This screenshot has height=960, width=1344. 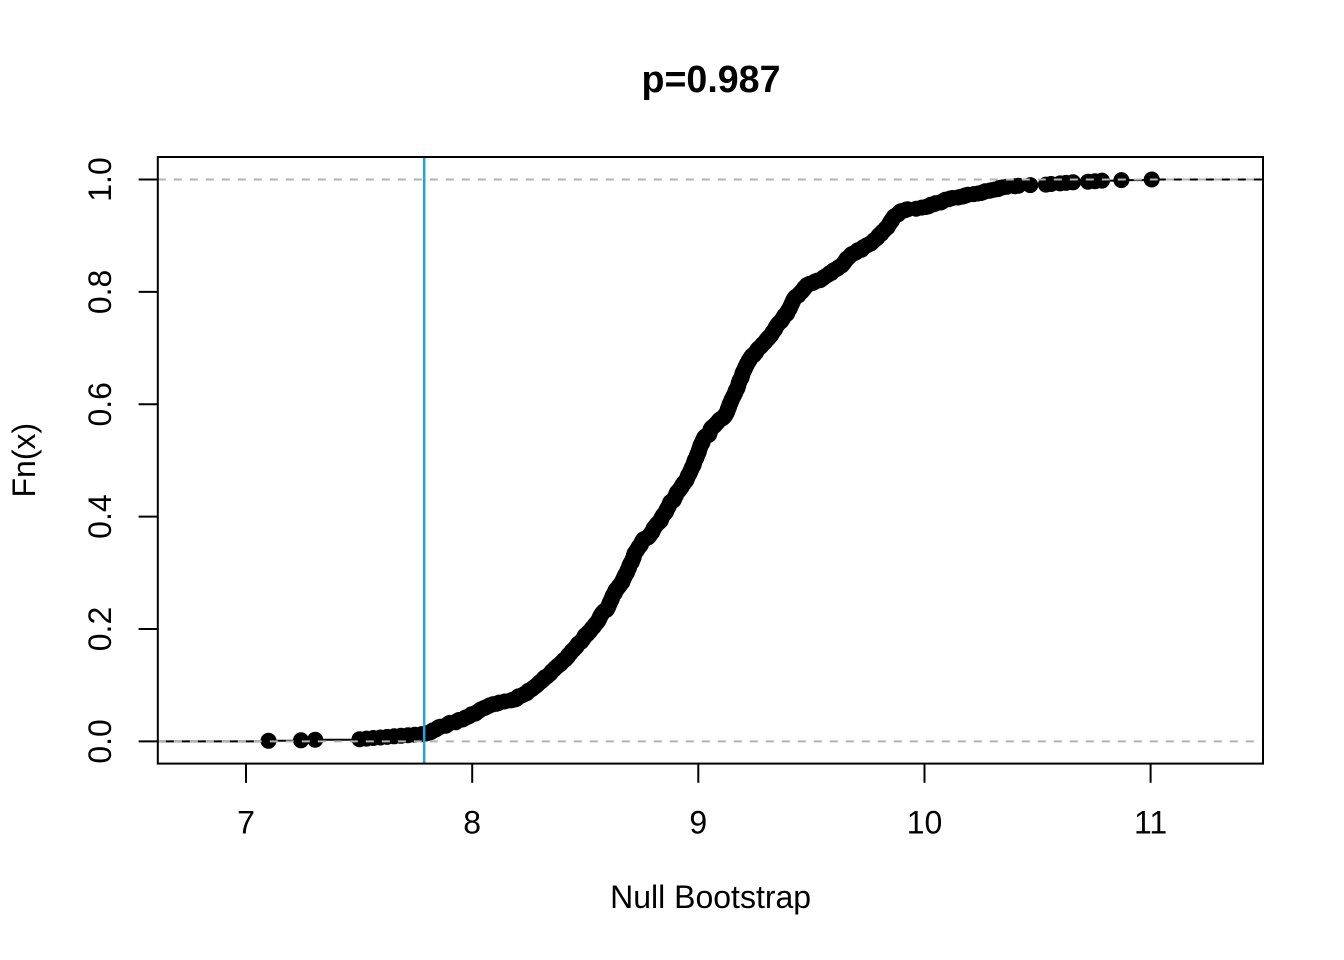 What do you see at coordinates (100, 292) in the screenshot?
I see `svg-text: 0.8` at bounding box center [100, 292].